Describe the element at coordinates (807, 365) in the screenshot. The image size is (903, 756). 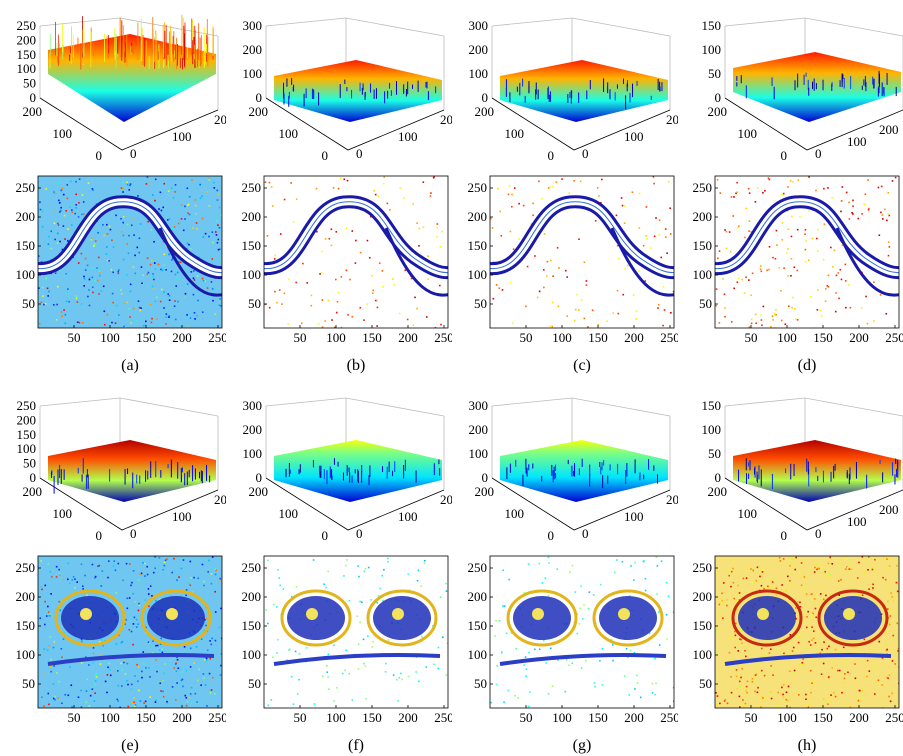
I see `panel-caption: (d)` at that location.